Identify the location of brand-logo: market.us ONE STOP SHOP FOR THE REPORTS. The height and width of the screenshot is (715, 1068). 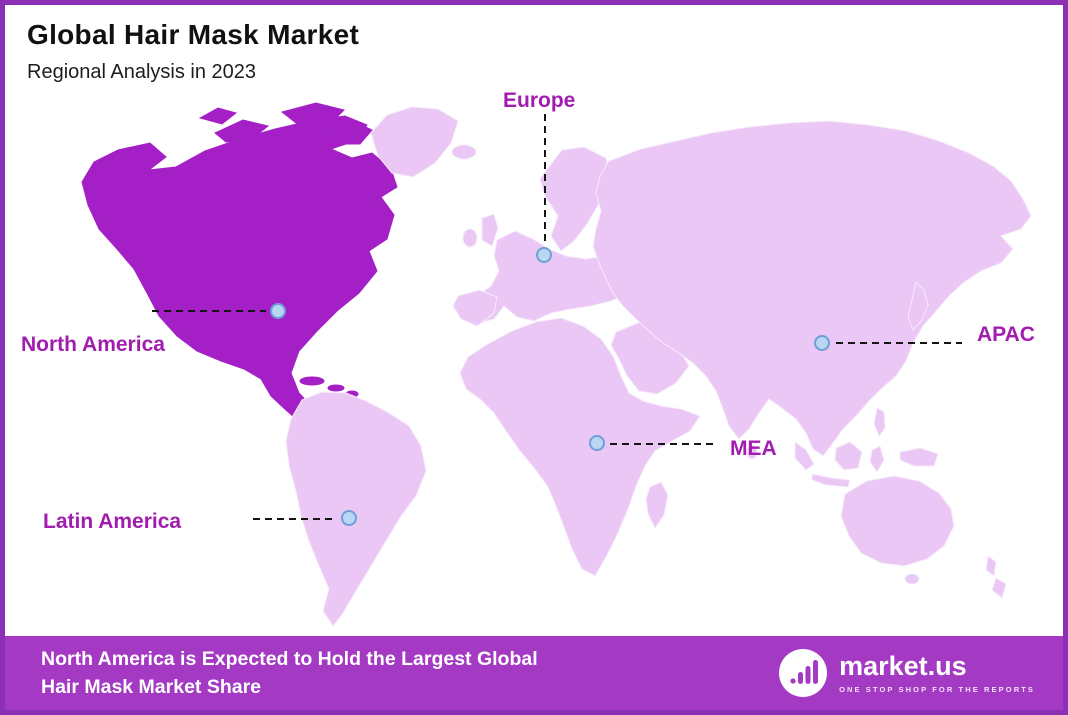
(906, 673).